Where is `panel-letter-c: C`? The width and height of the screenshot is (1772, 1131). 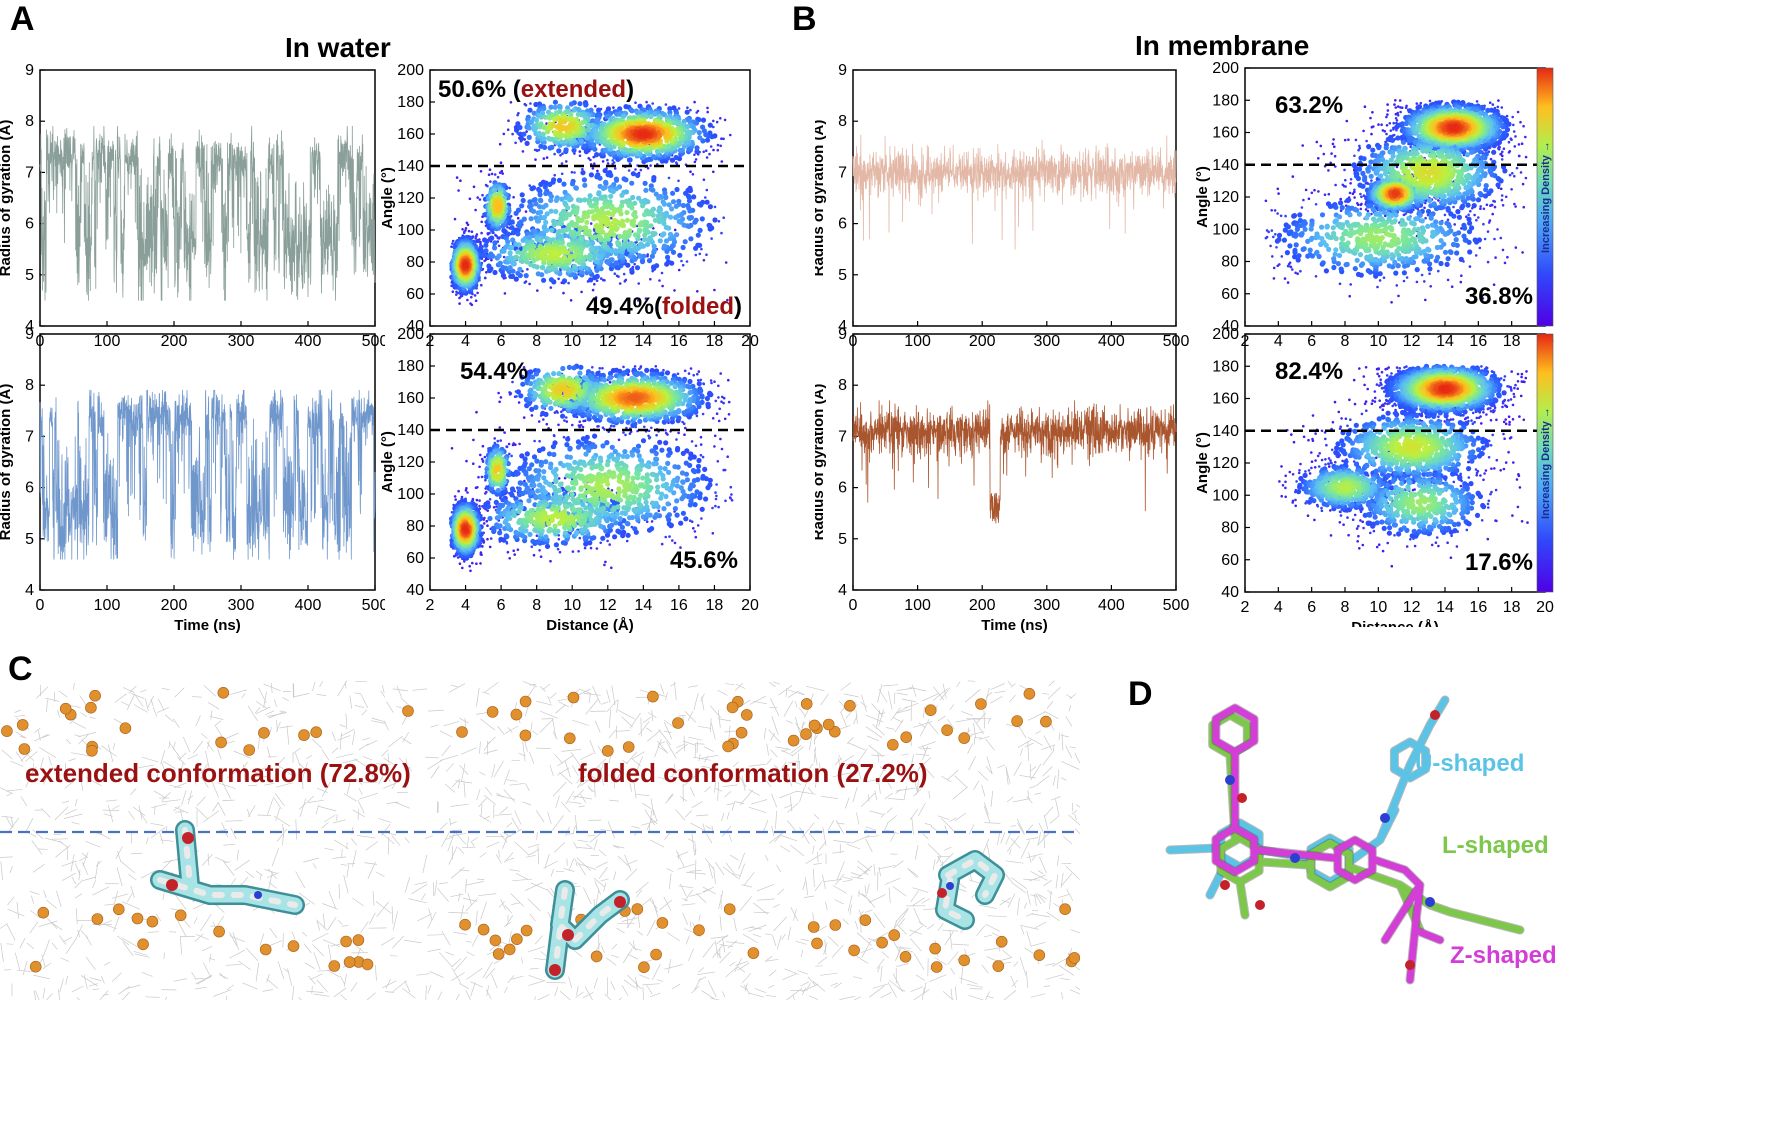 panel-letter-c: C is located at coordinates (20, 669).